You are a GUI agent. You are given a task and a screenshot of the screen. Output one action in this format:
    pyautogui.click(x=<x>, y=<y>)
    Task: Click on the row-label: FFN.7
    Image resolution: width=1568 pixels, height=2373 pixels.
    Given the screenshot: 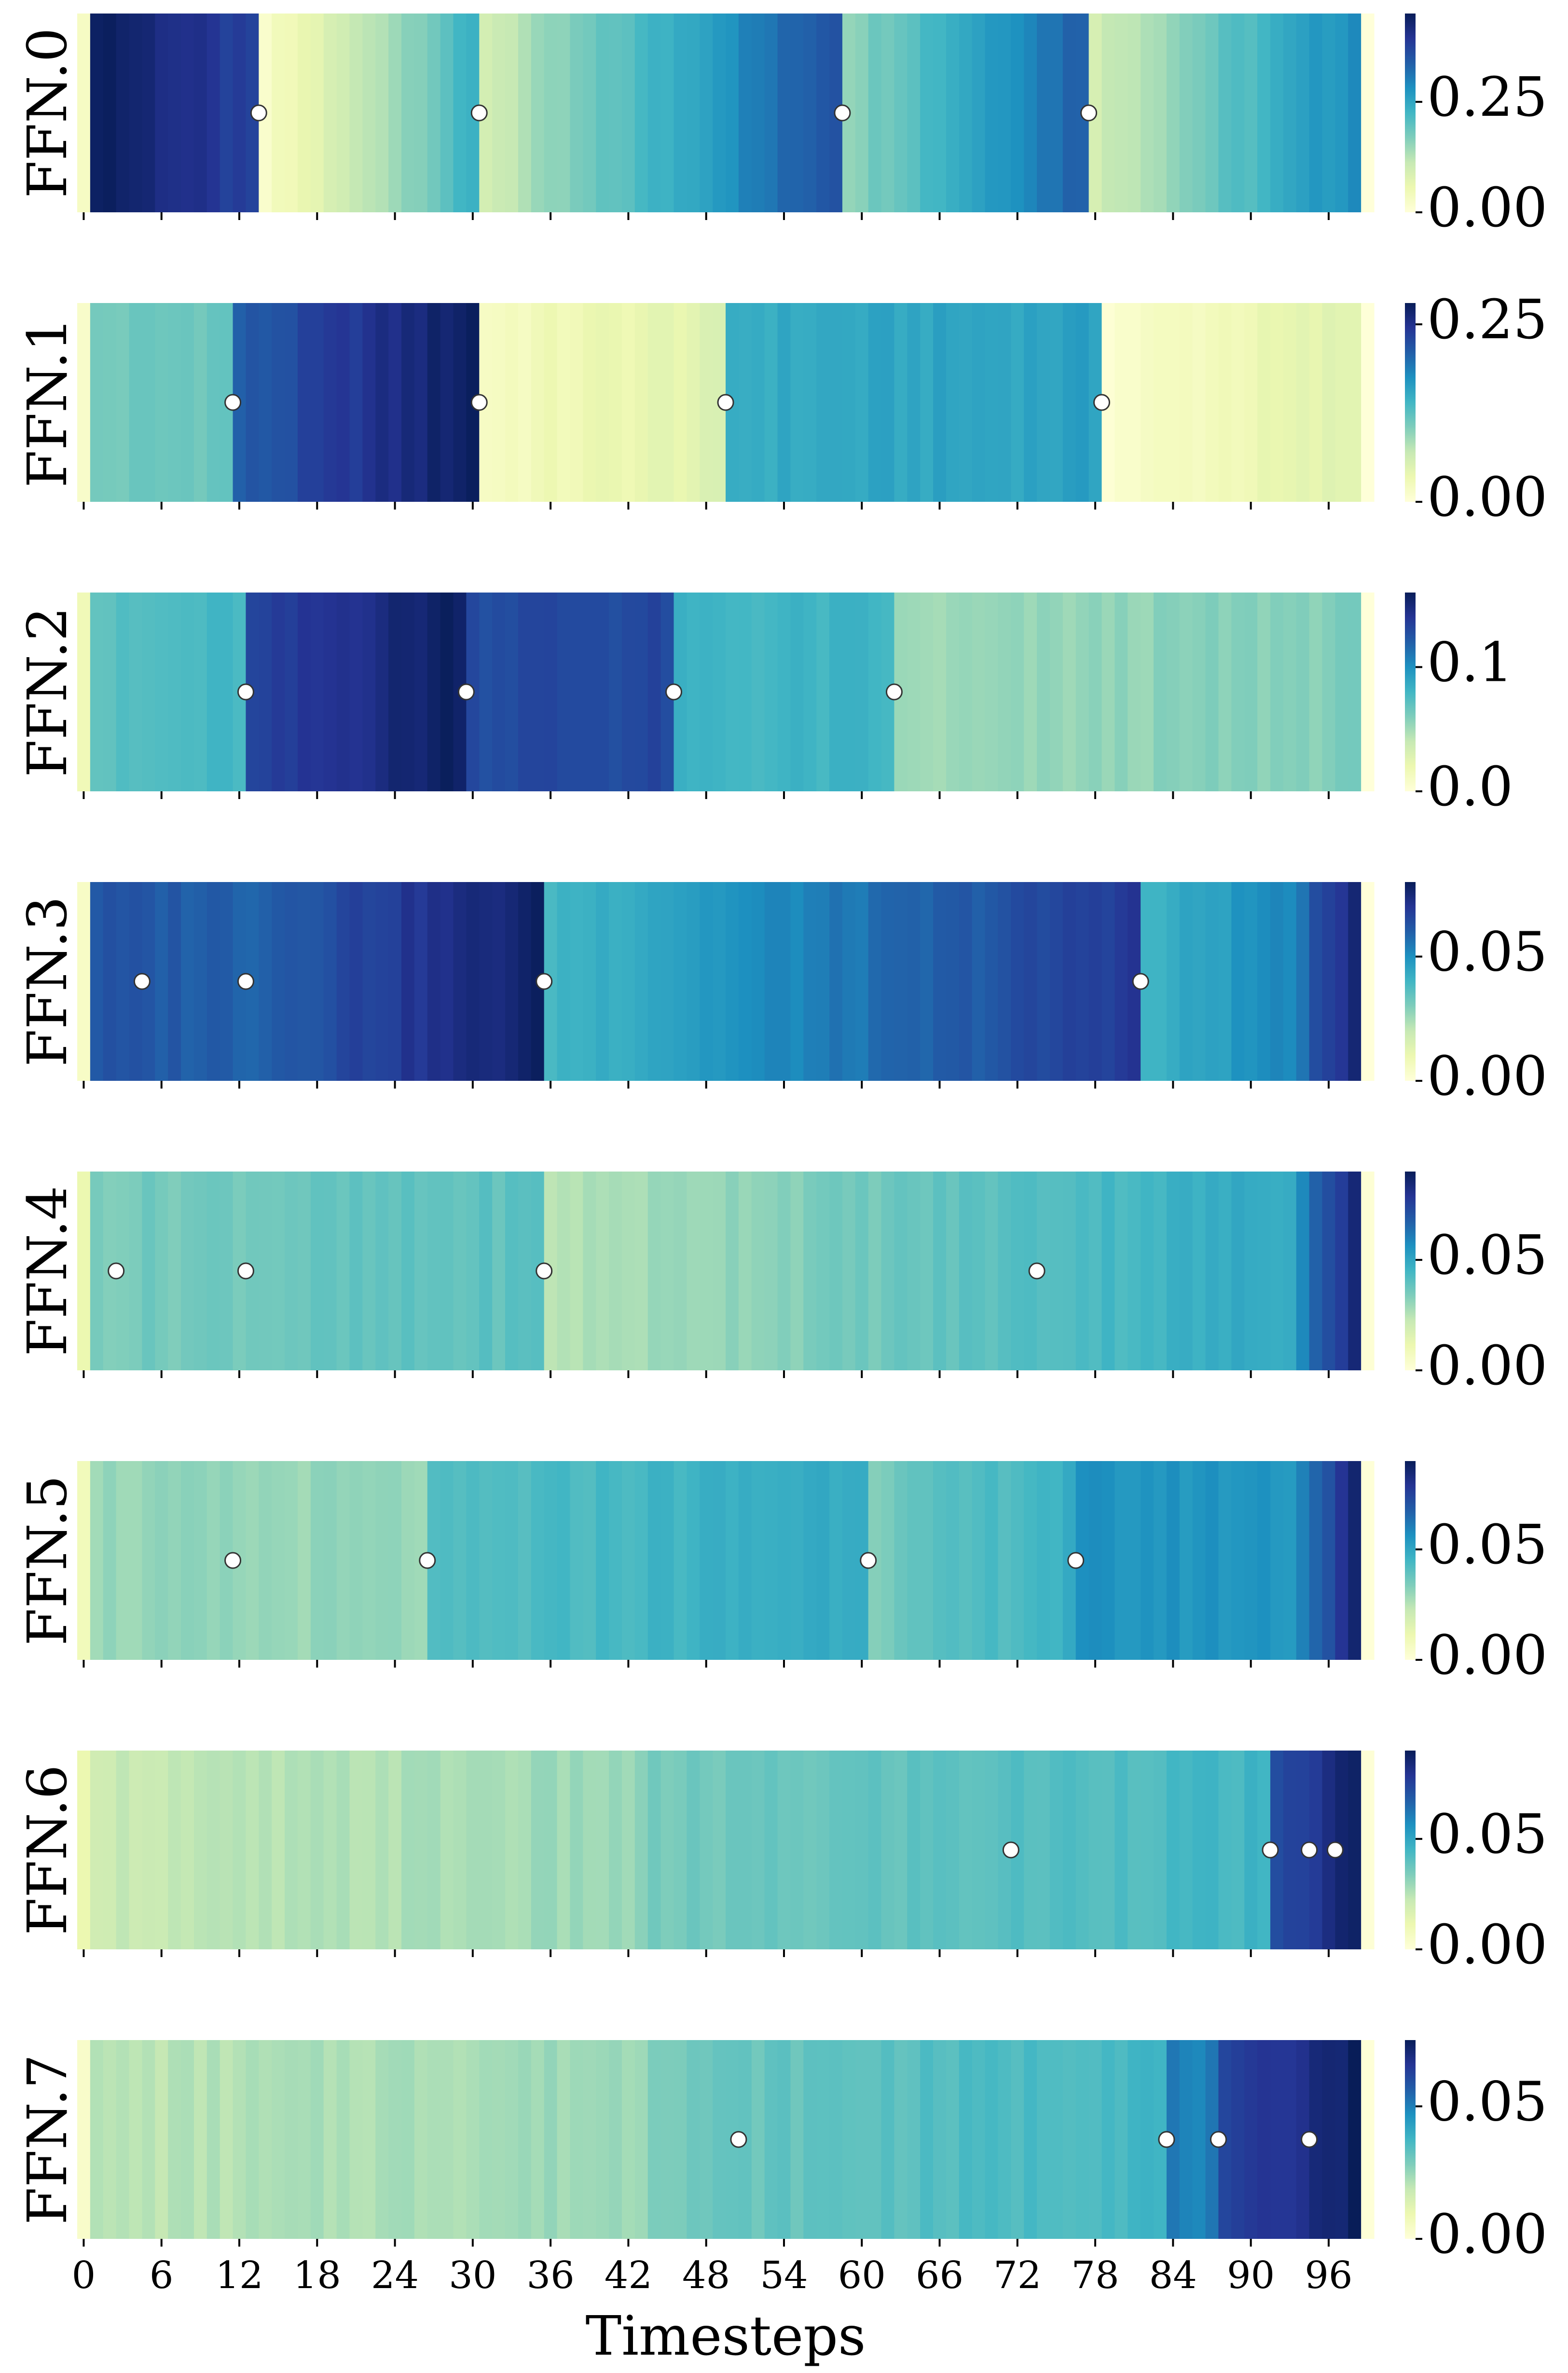 What is the action you would take?
    pyautogui.click(x=47, y=2139)
    